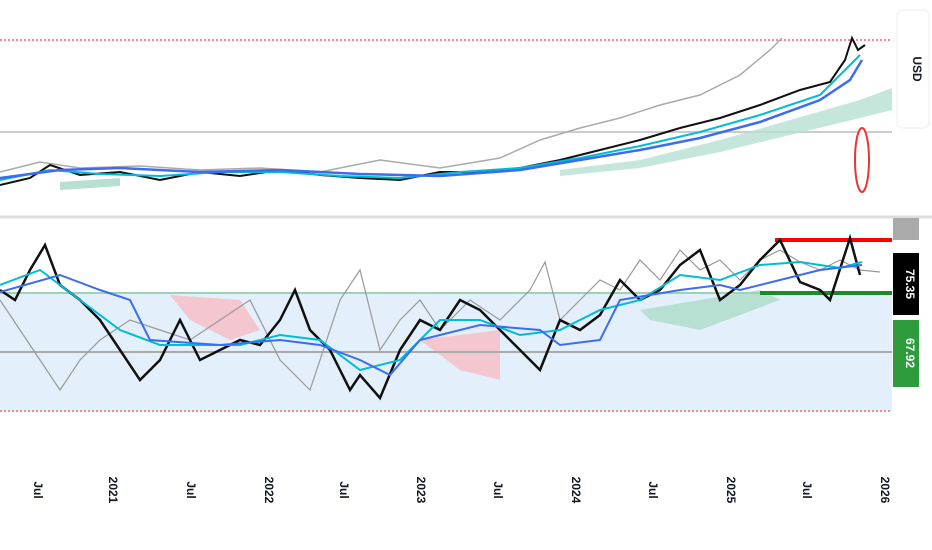  I want to click on x-tick-label: 2024, so click(576, 490).